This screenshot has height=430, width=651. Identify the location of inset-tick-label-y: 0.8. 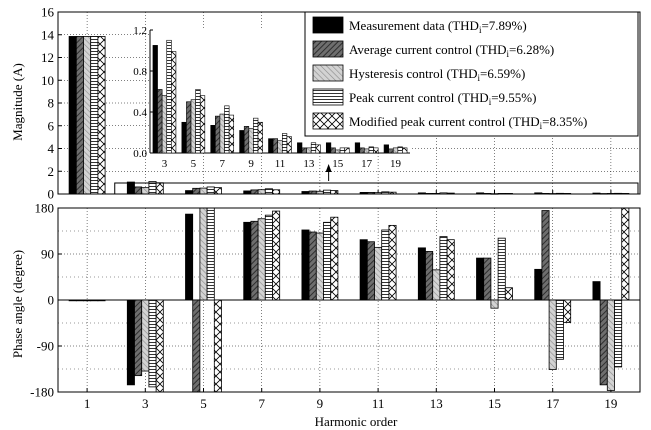
(140, 72).